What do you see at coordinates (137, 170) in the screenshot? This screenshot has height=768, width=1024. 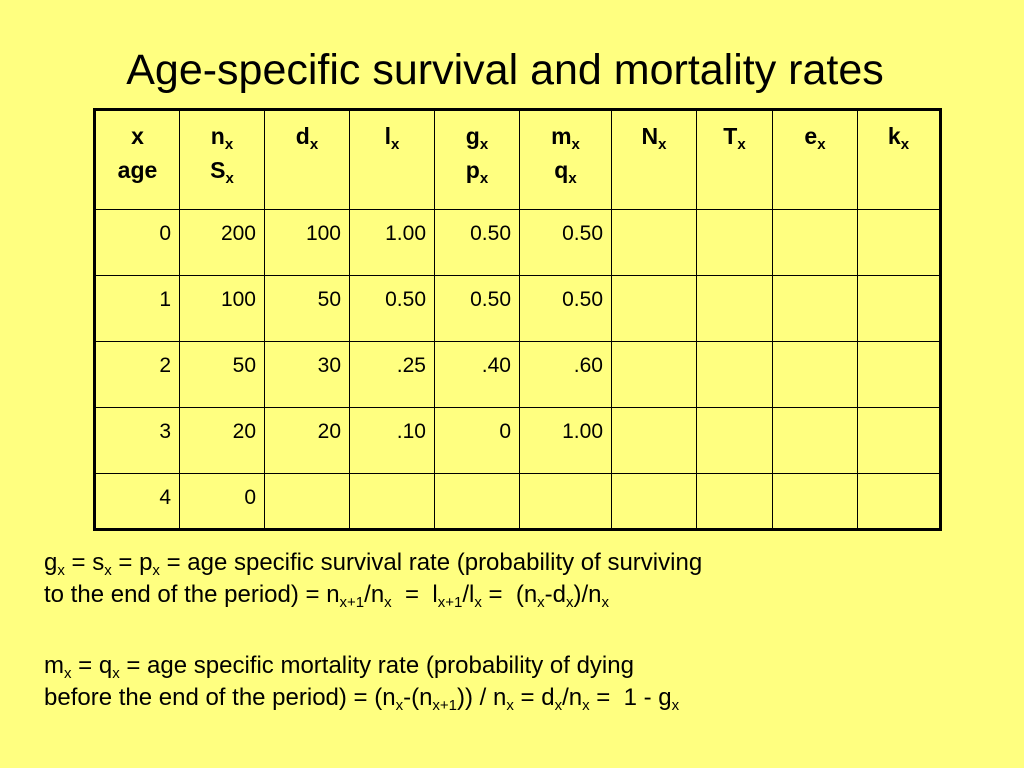 I see `column-header-text: age` at bounding box center [137, 170].